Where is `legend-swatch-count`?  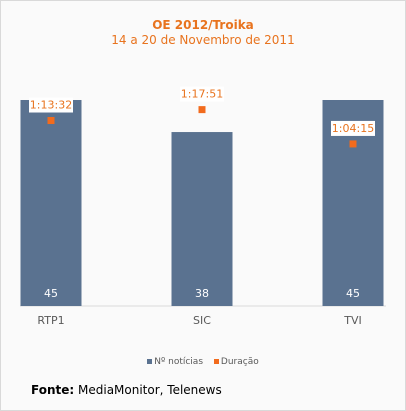 legend-swatch-count is located at coordinates (150, 361).